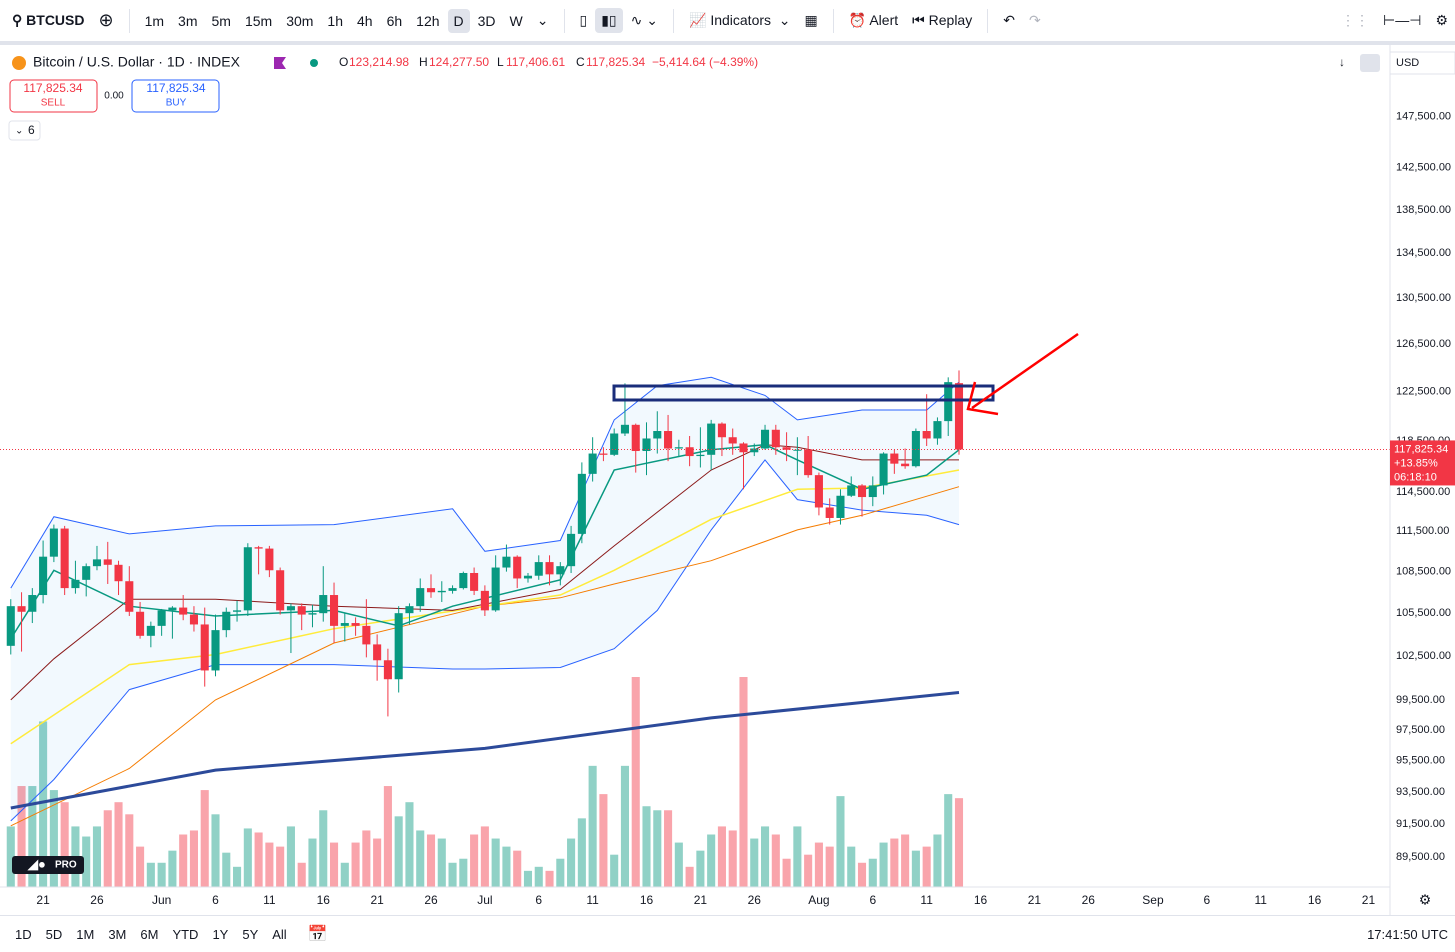 This screenshot has height=952, width=1455. Describe the element at coordinates (250, 934) in the screenshot. I see `range-button: 5Y` at that location.